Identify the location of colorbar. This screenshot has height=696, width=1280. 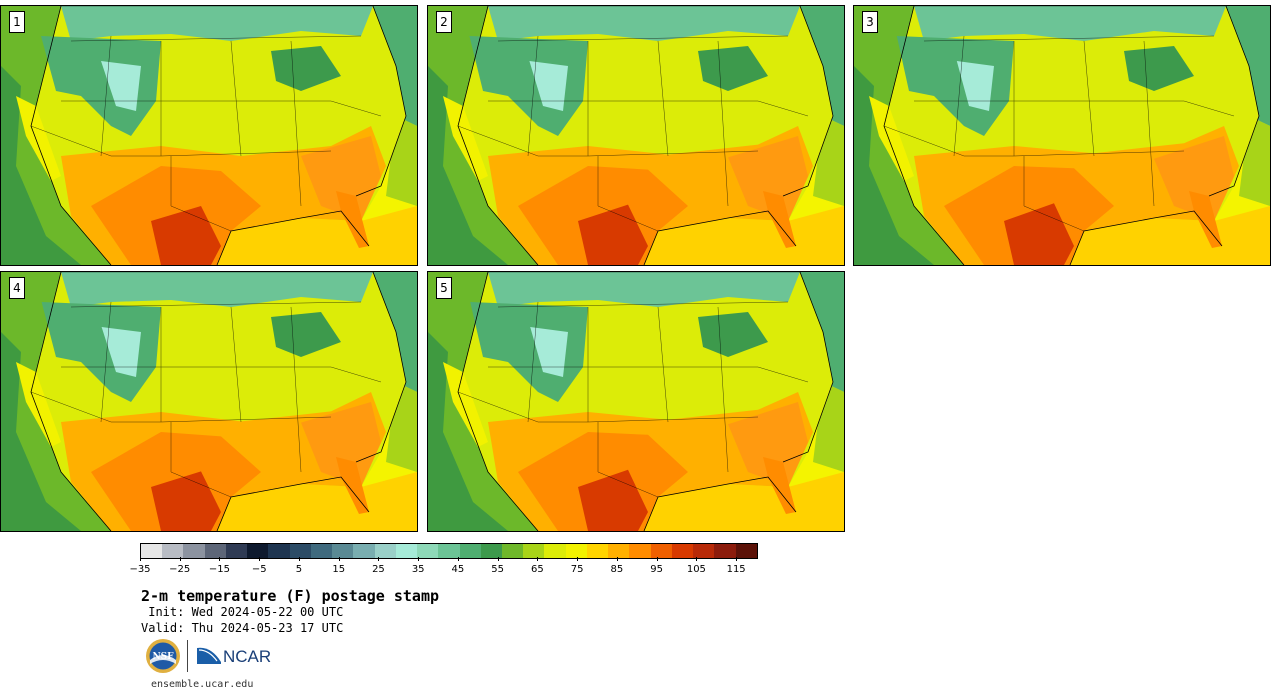
(449, 551).